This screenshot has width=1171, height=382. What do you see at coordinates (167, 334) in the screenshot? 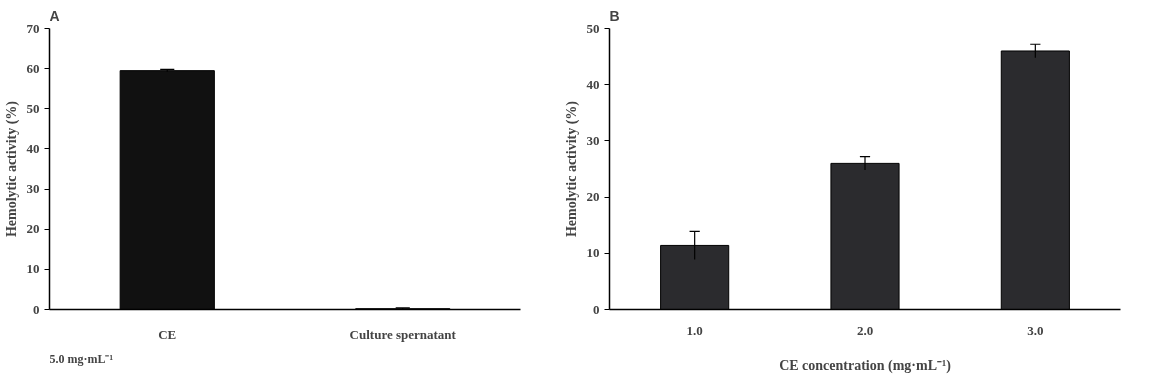
I see `x-tick-label: CE` at bounding box center [167, 334].